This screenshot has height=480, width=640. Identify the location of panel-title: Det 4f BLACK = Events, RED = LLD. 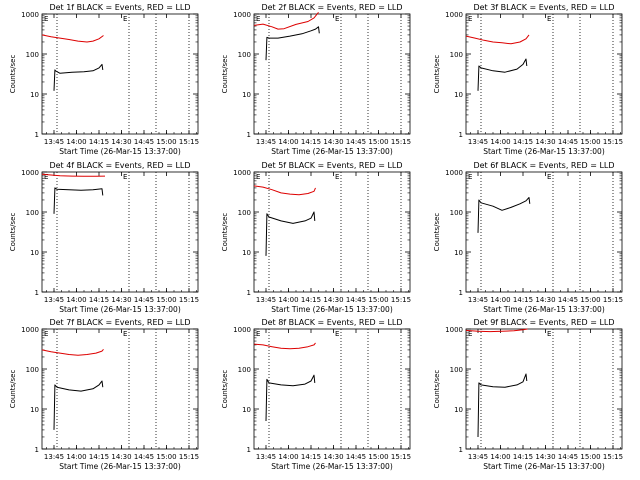
(119, 165).